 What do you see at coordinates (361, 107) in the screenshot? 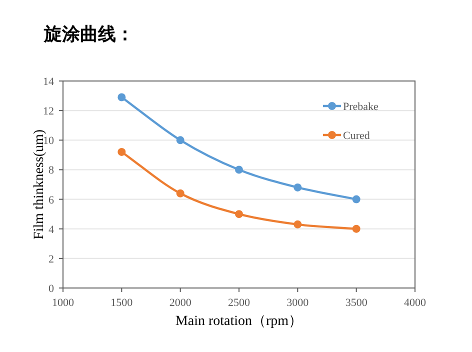
I see `legend-label: Prebake` at bounding box center [361, 107].